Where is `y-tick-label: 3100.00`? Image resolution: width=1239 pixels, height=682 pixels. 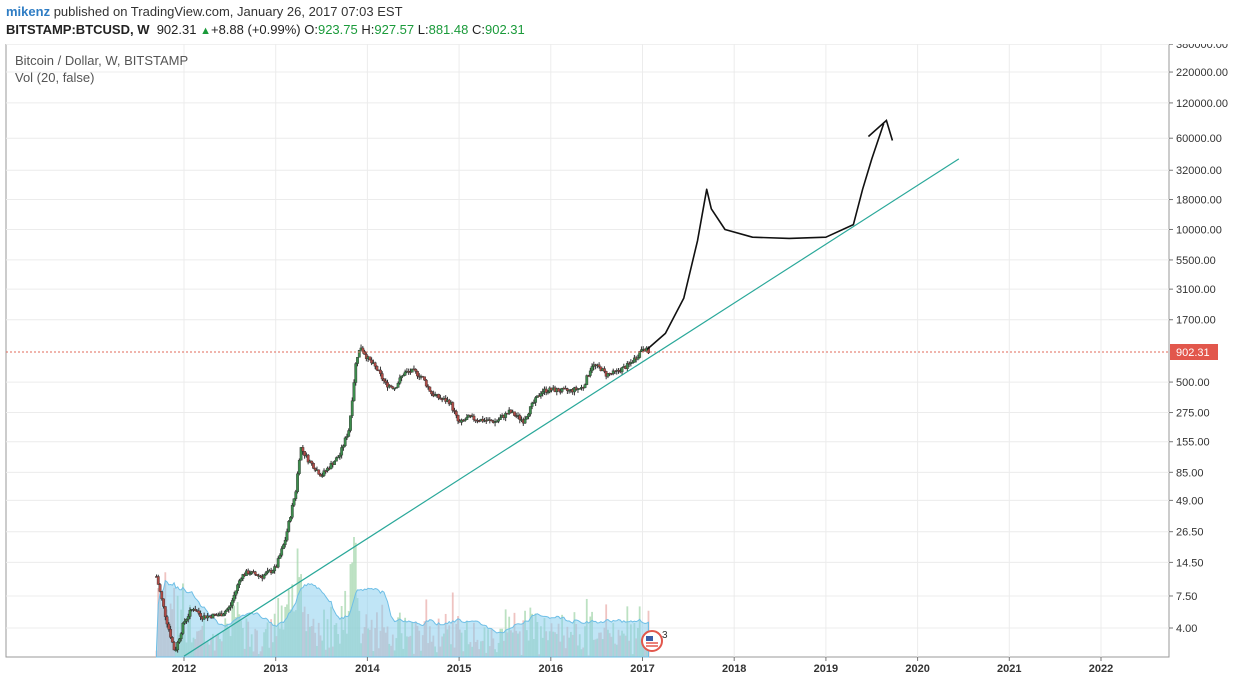
y-tick-label: 3100.00 is located at coordinates (1196, 290).